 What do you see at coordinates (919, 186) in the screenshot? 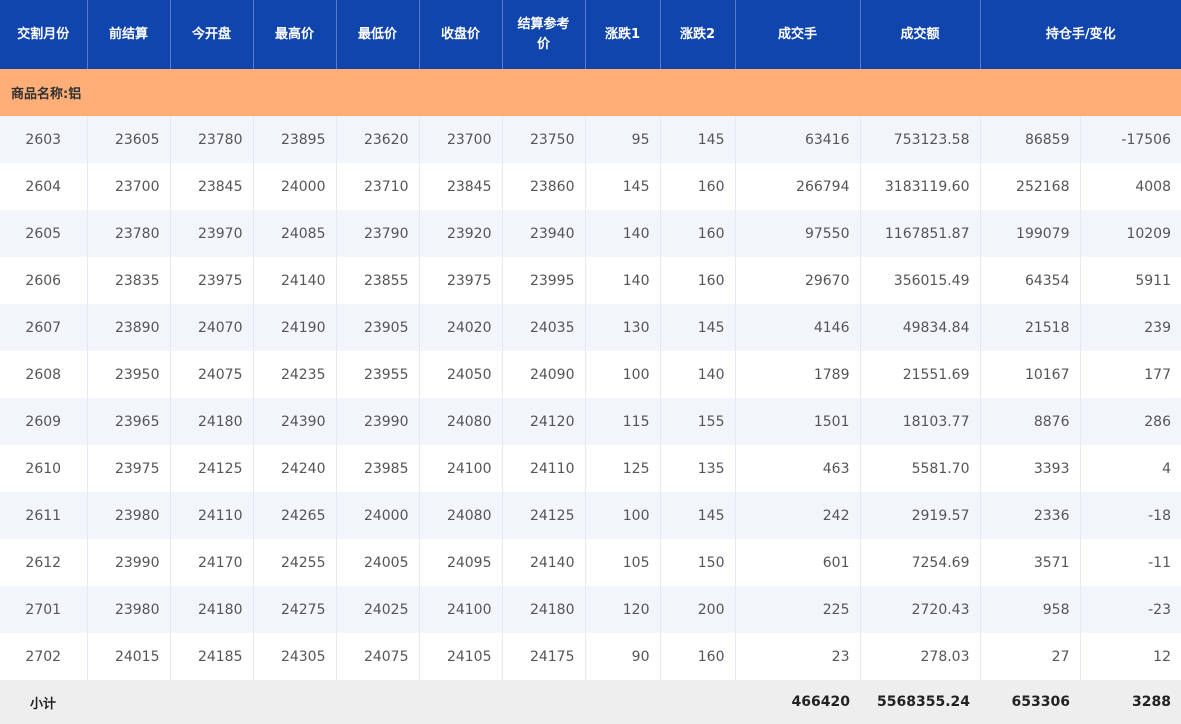
I see `table-cell: 3183119.60` at bounding box center [919, 186].